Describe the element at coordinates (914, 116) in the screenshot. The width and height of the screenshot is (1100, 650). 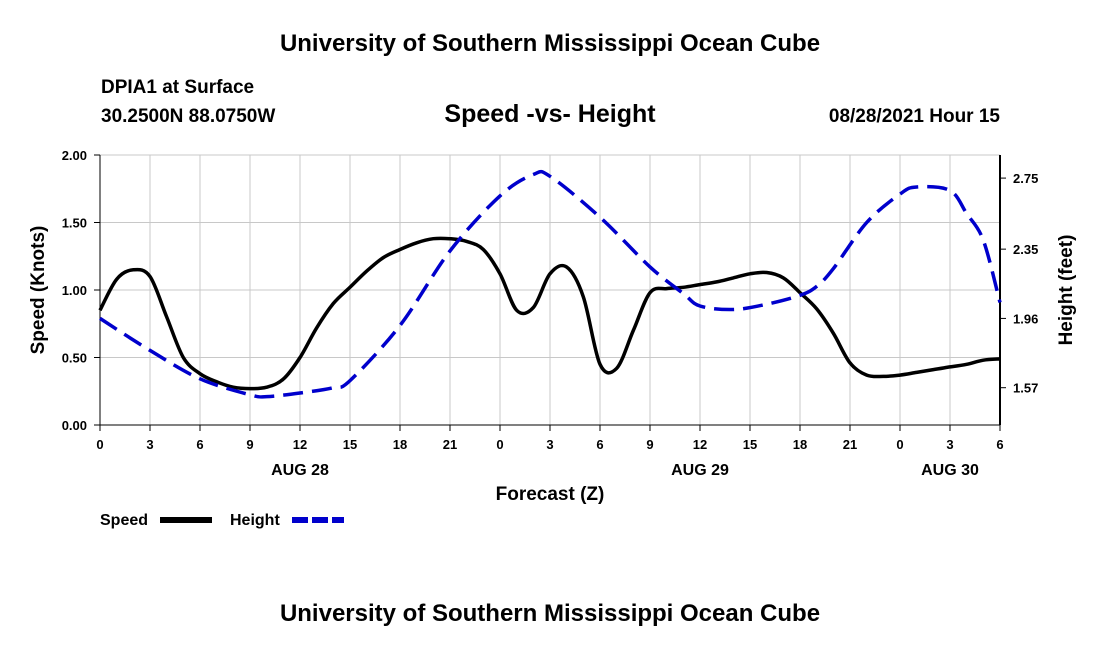
I see `forecast-time: 08/28/2021 Hour 15` at that location.